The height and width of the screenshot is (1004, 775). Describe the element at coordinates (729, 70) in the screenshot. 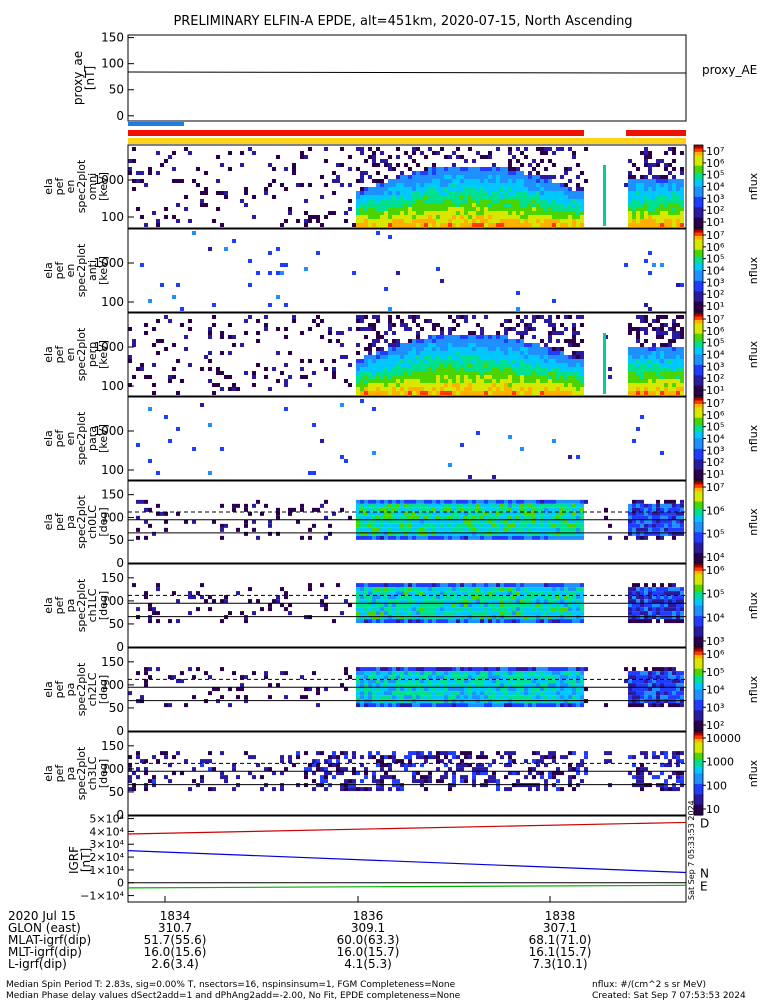

I see `proxy-ae-legend: proxy_AE` at that location.